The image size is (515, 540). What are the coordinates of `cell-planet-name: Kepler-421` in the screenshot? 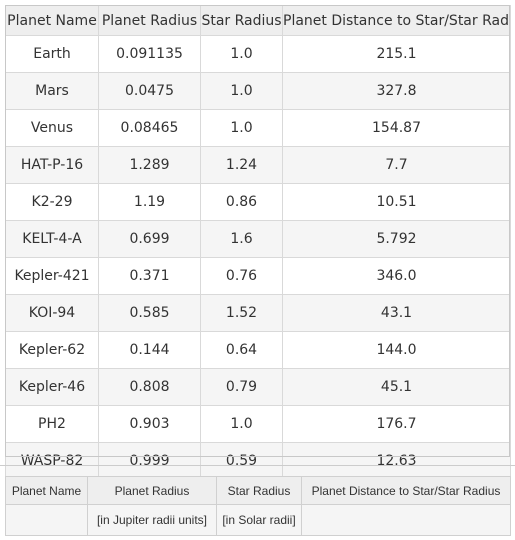 It's located at (52, 276).